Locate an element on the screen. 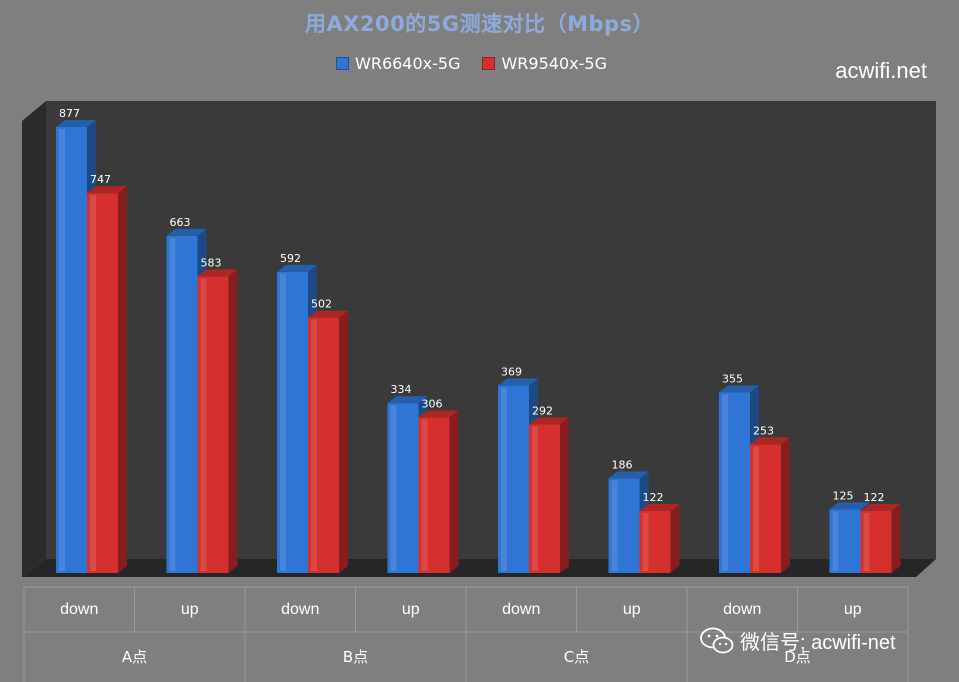 The image size is (959, 682). data-label-series-1-2: 592 is located at coordinates (290, 258).